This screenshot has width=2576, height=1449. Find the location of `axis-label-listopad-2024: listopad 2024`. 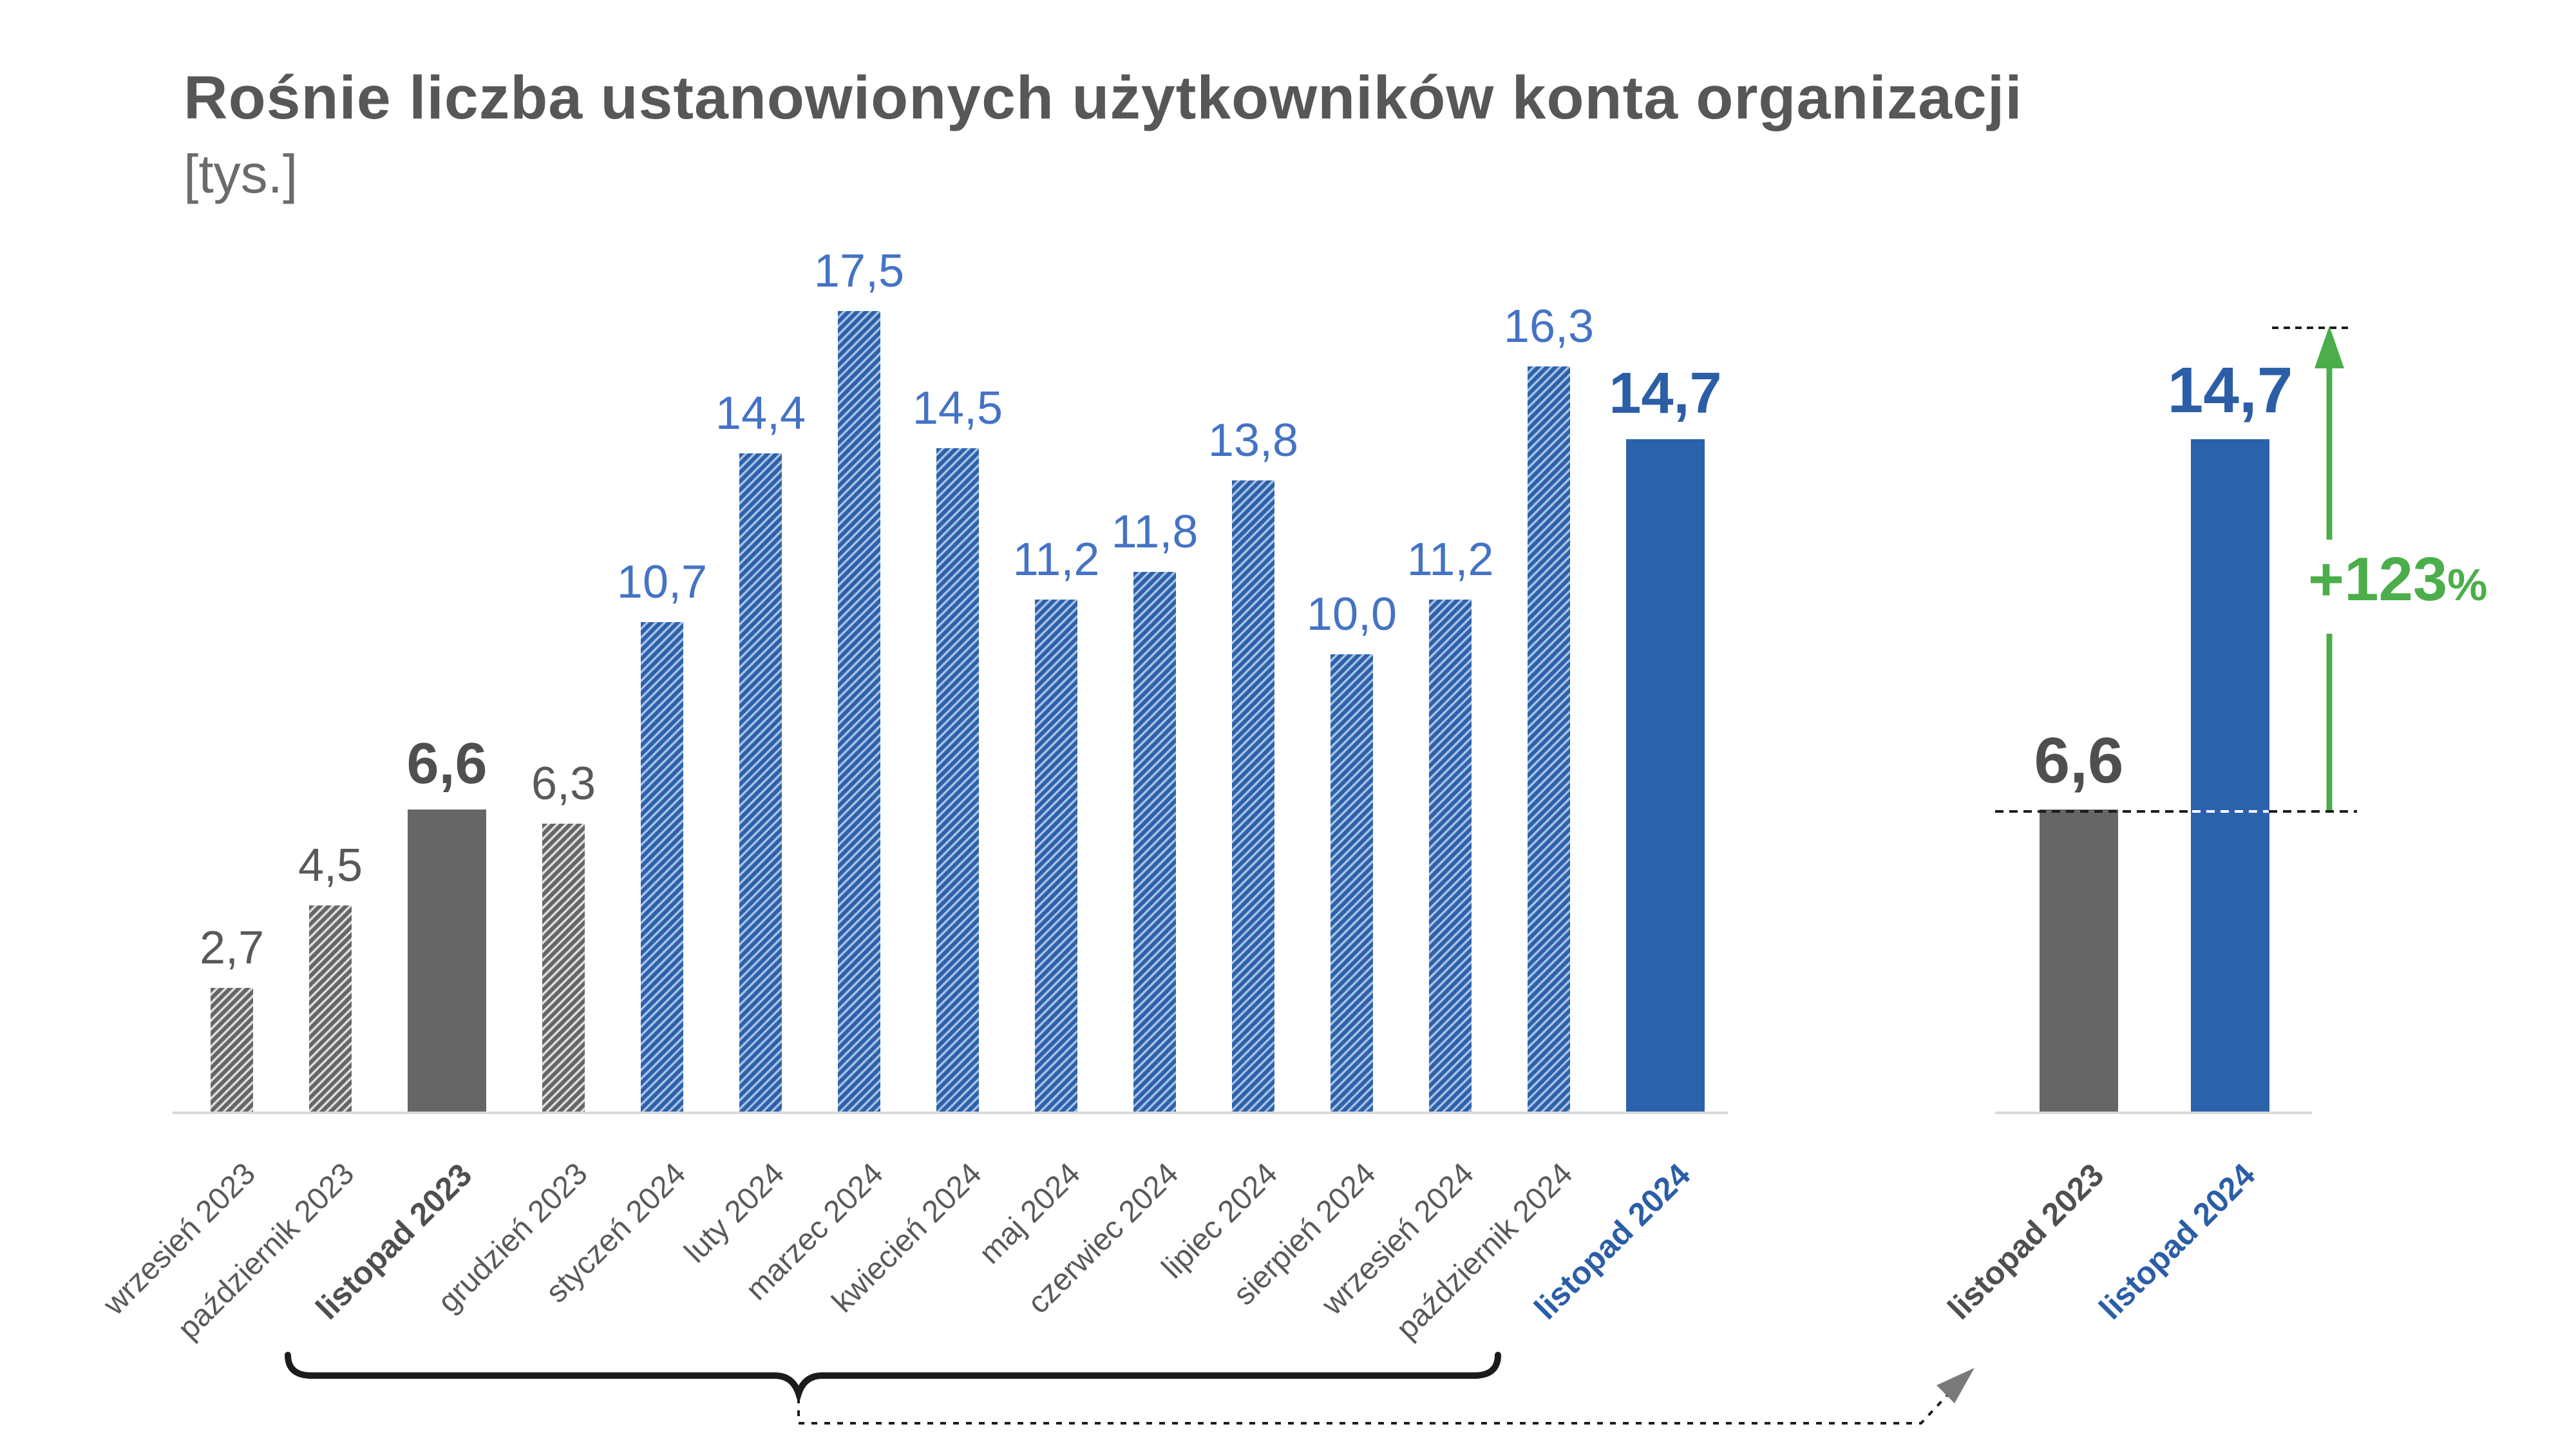

axis-label-listopad-2024: listopad 2024 is located at coordinates (2177, 1241).